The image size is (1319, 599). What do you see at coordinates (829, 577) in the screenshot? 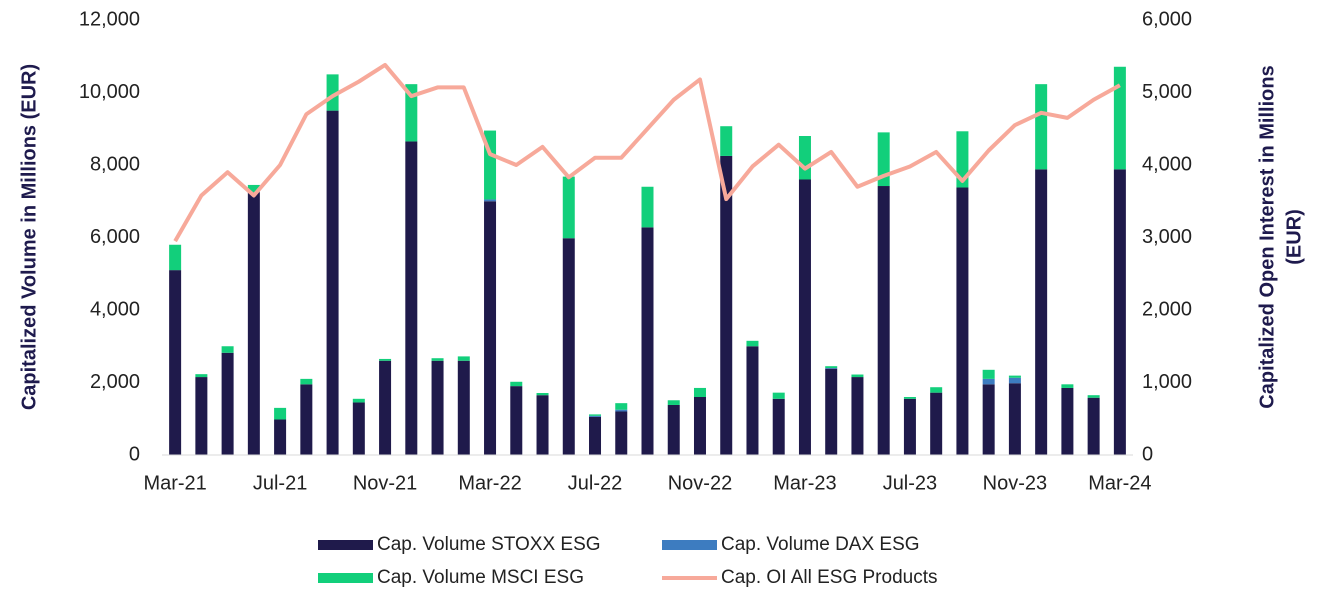
I see `legend-label: Cap. OI All ESG Products` at bounding box center [829, 577].